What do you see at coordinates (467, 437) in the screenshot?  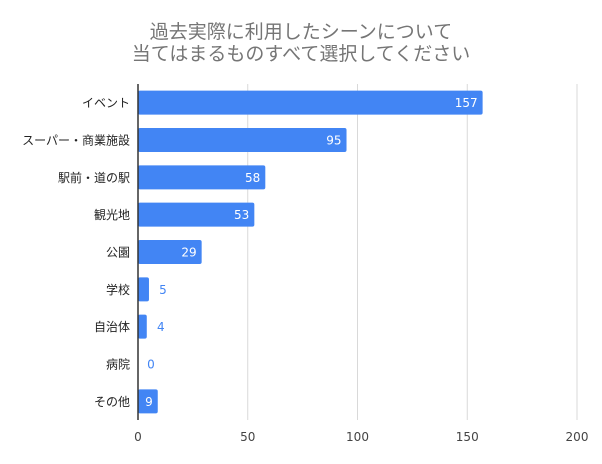 I see `x-tick-label-150: 150` at bounding box center [467, 437].